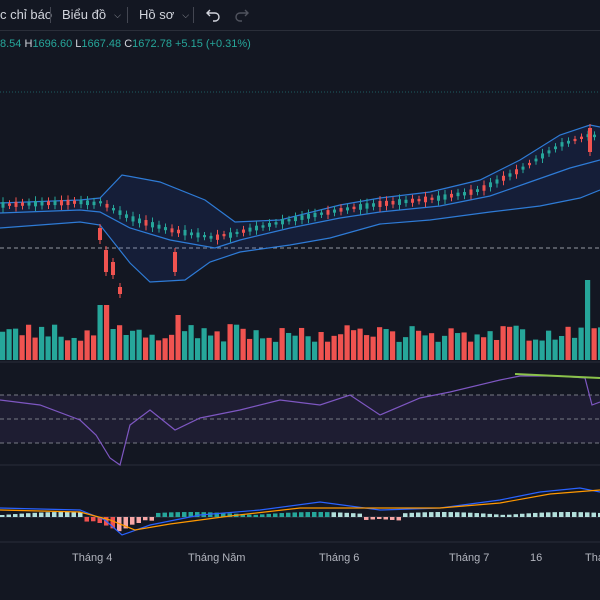 The height and width of the screenshot is (600, 600). What do you see at coordinates (91, 15) in the screenshot?
I see `chart-type-dropdown: Biểu đồ ⌵` at bounding box center [91, 15].